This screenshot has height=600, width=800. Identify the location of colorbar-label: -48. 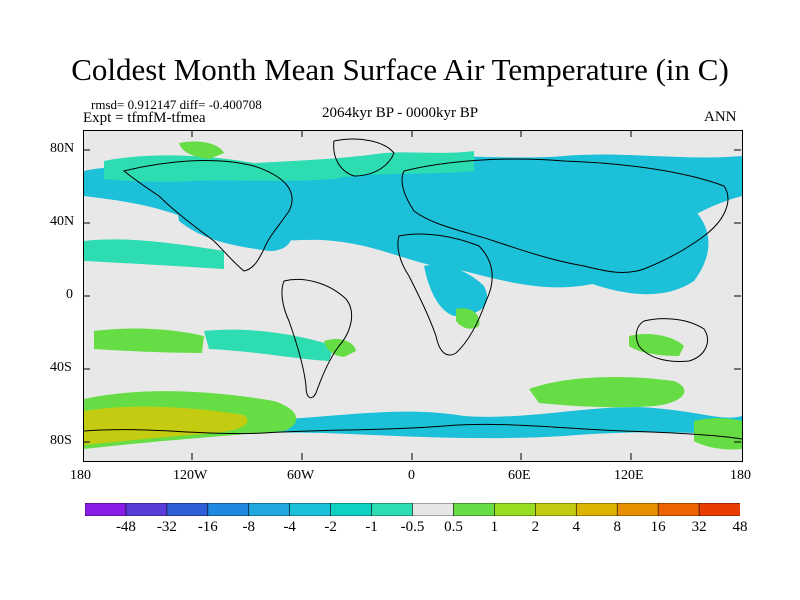
(125, 527).